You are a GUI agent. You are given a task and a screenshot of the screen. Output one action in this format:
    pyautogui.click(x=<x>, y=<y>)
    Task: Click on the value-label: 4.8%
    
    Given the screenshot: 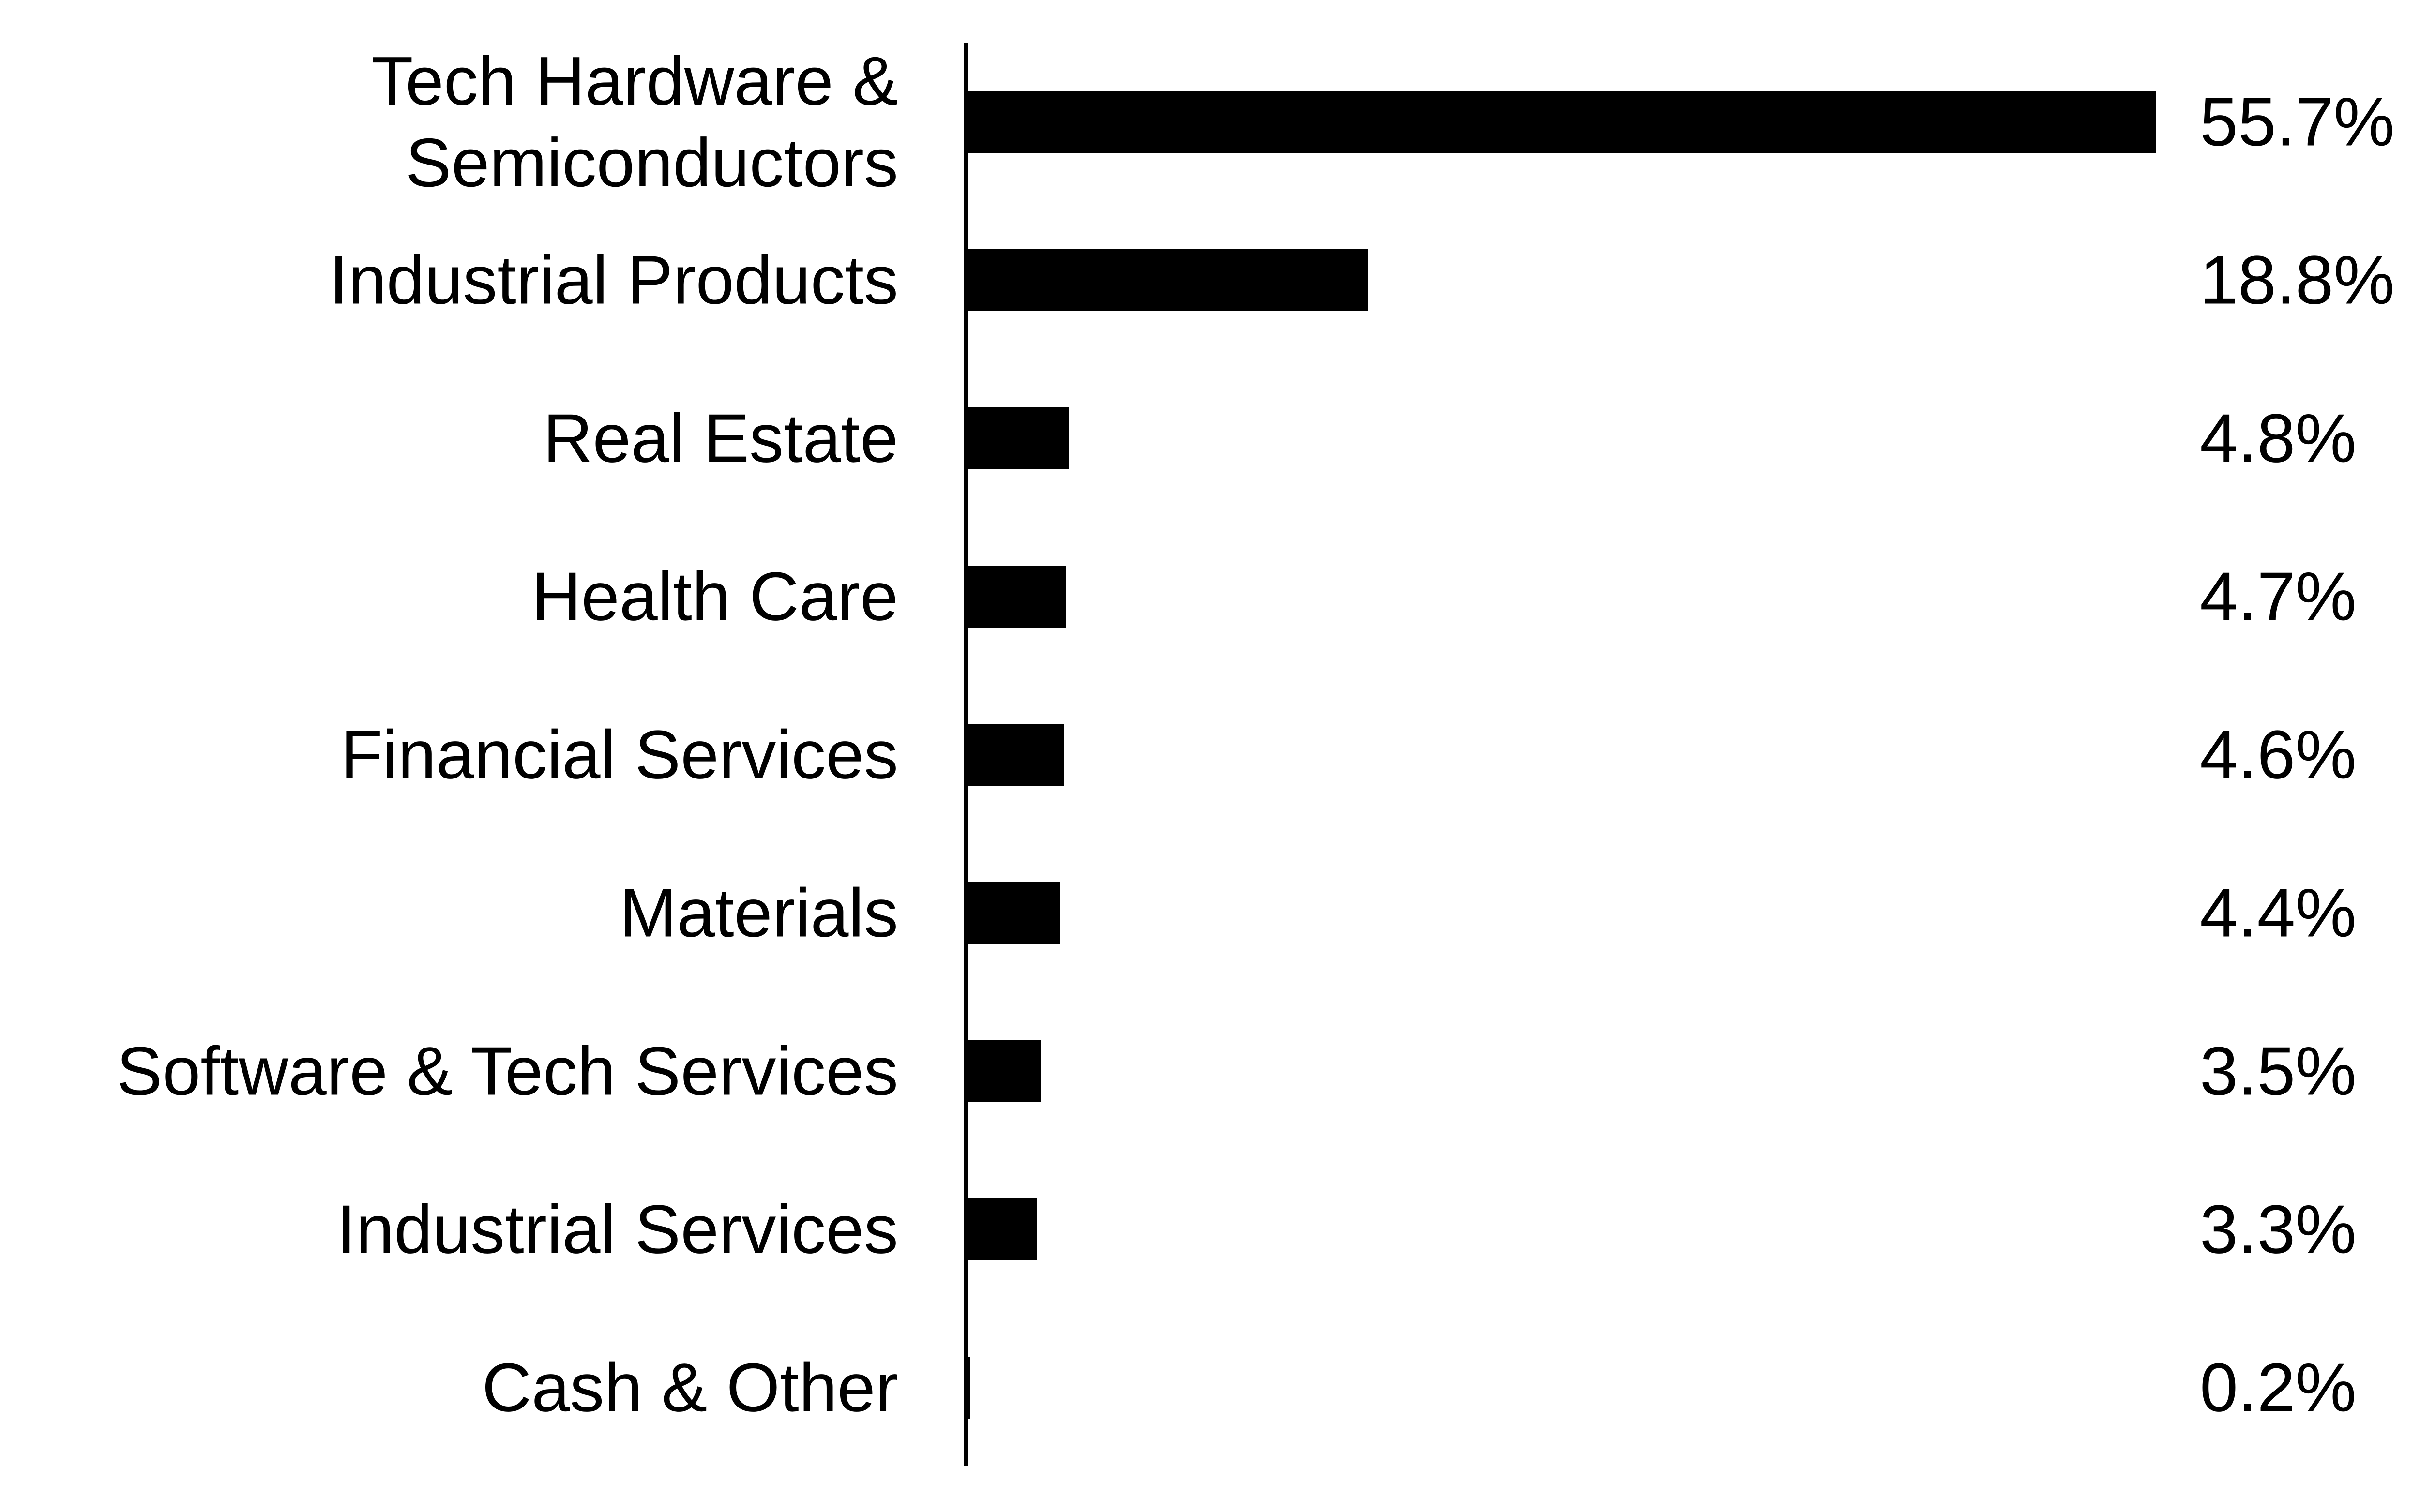 What is the action you would take?
    pyautogui.click(x=2278, y=439)
    